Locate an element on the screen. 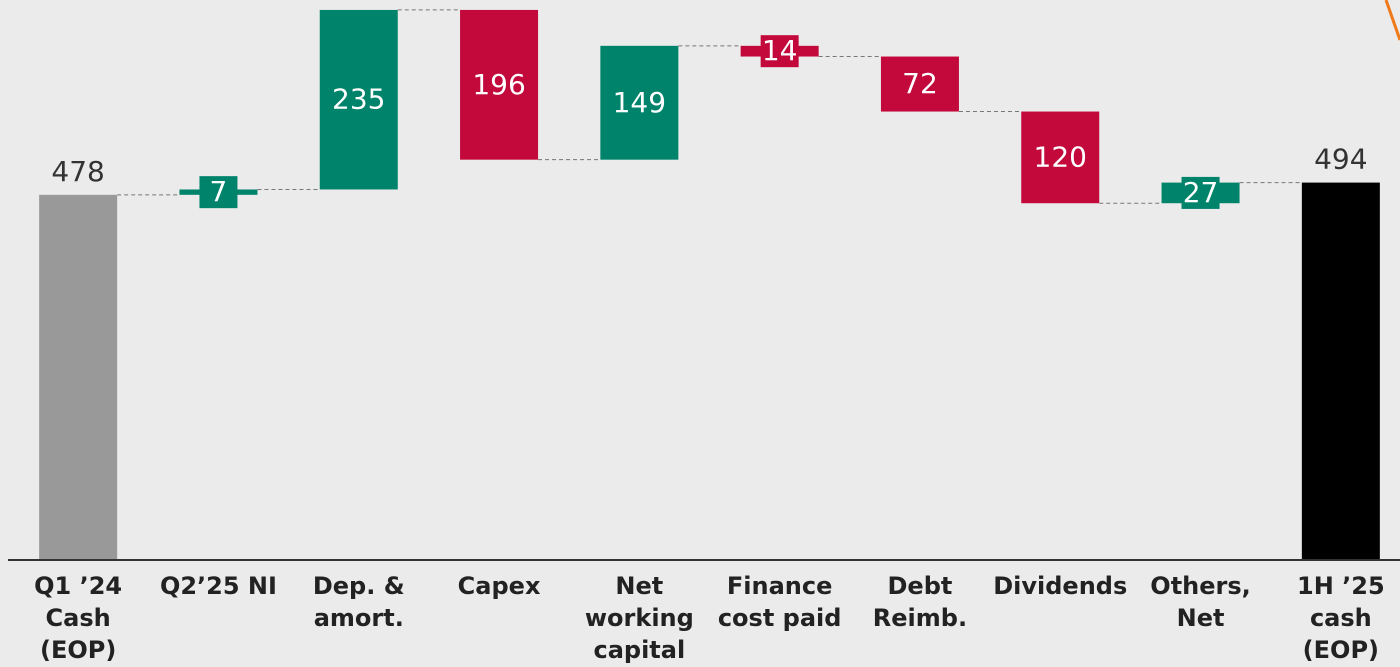 The height and width of the screenshot is (667, 1400). x-tick-label: Debt Reimb. is located at coordinates (920, 602).